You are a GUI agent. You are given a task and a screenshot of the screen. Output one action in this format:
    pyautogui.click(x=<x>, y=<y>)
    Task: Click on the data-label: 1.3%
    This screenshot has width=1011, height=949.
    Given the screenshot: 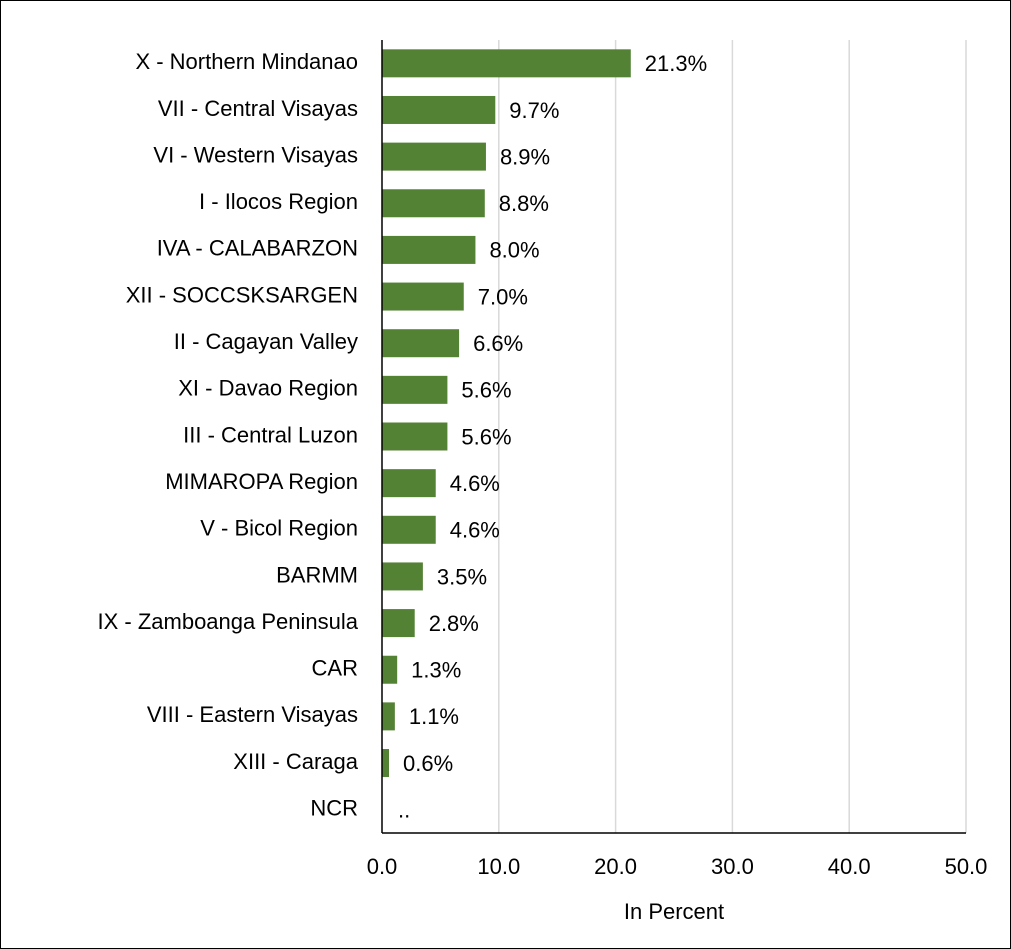 What is the action you would take?
    pyautogui.click(x=436, y=670)
    